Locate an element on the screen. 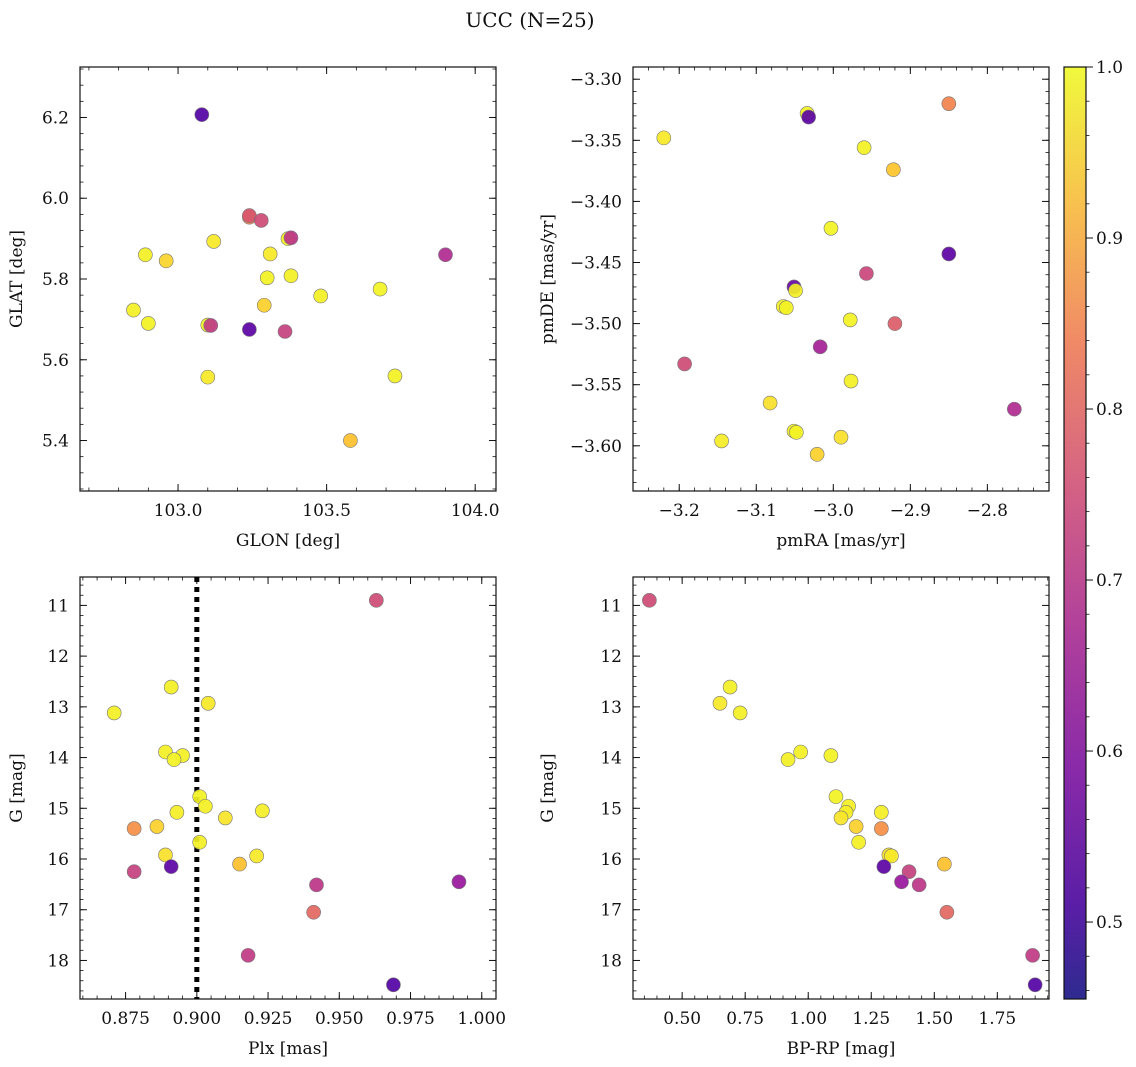  y-tick-label: 13 is located at coordinates (58, 708).